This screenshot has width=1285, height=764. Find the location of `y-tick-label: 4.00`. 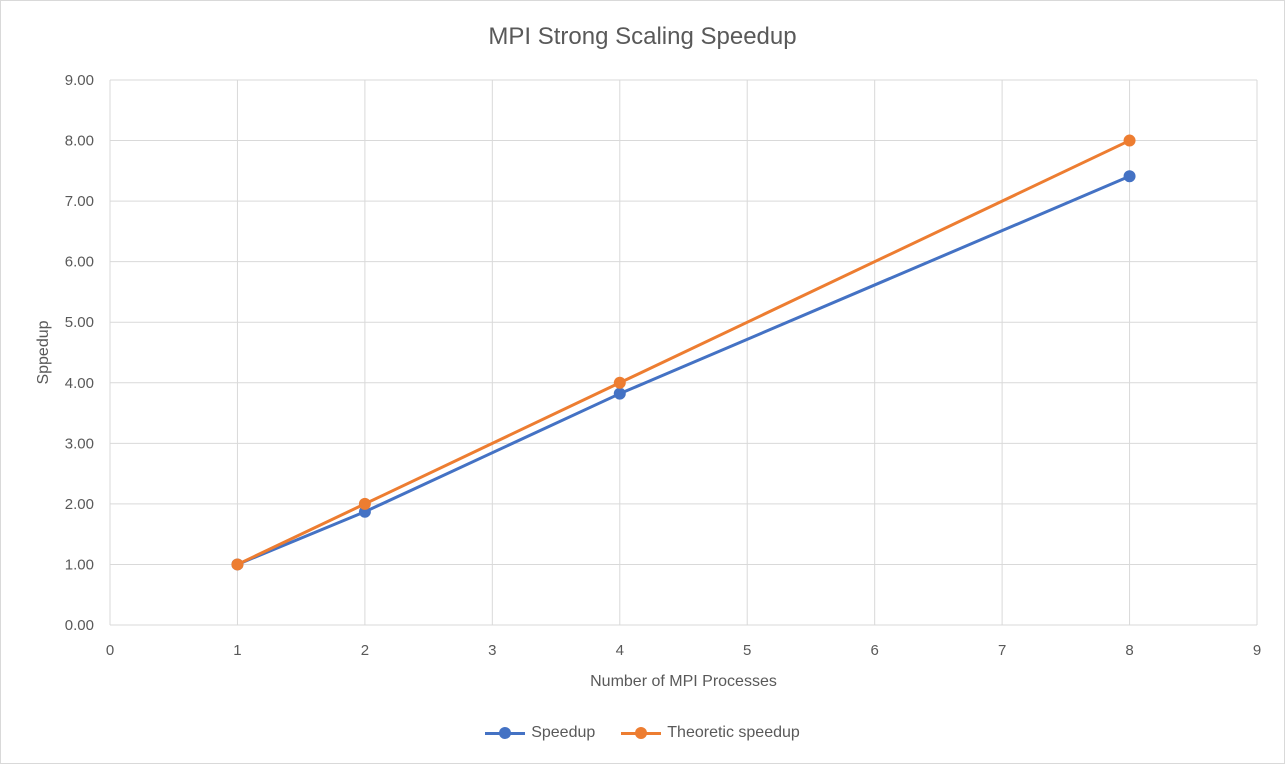

y-tick-label: 4.00 is located at coordinates (79, 383).